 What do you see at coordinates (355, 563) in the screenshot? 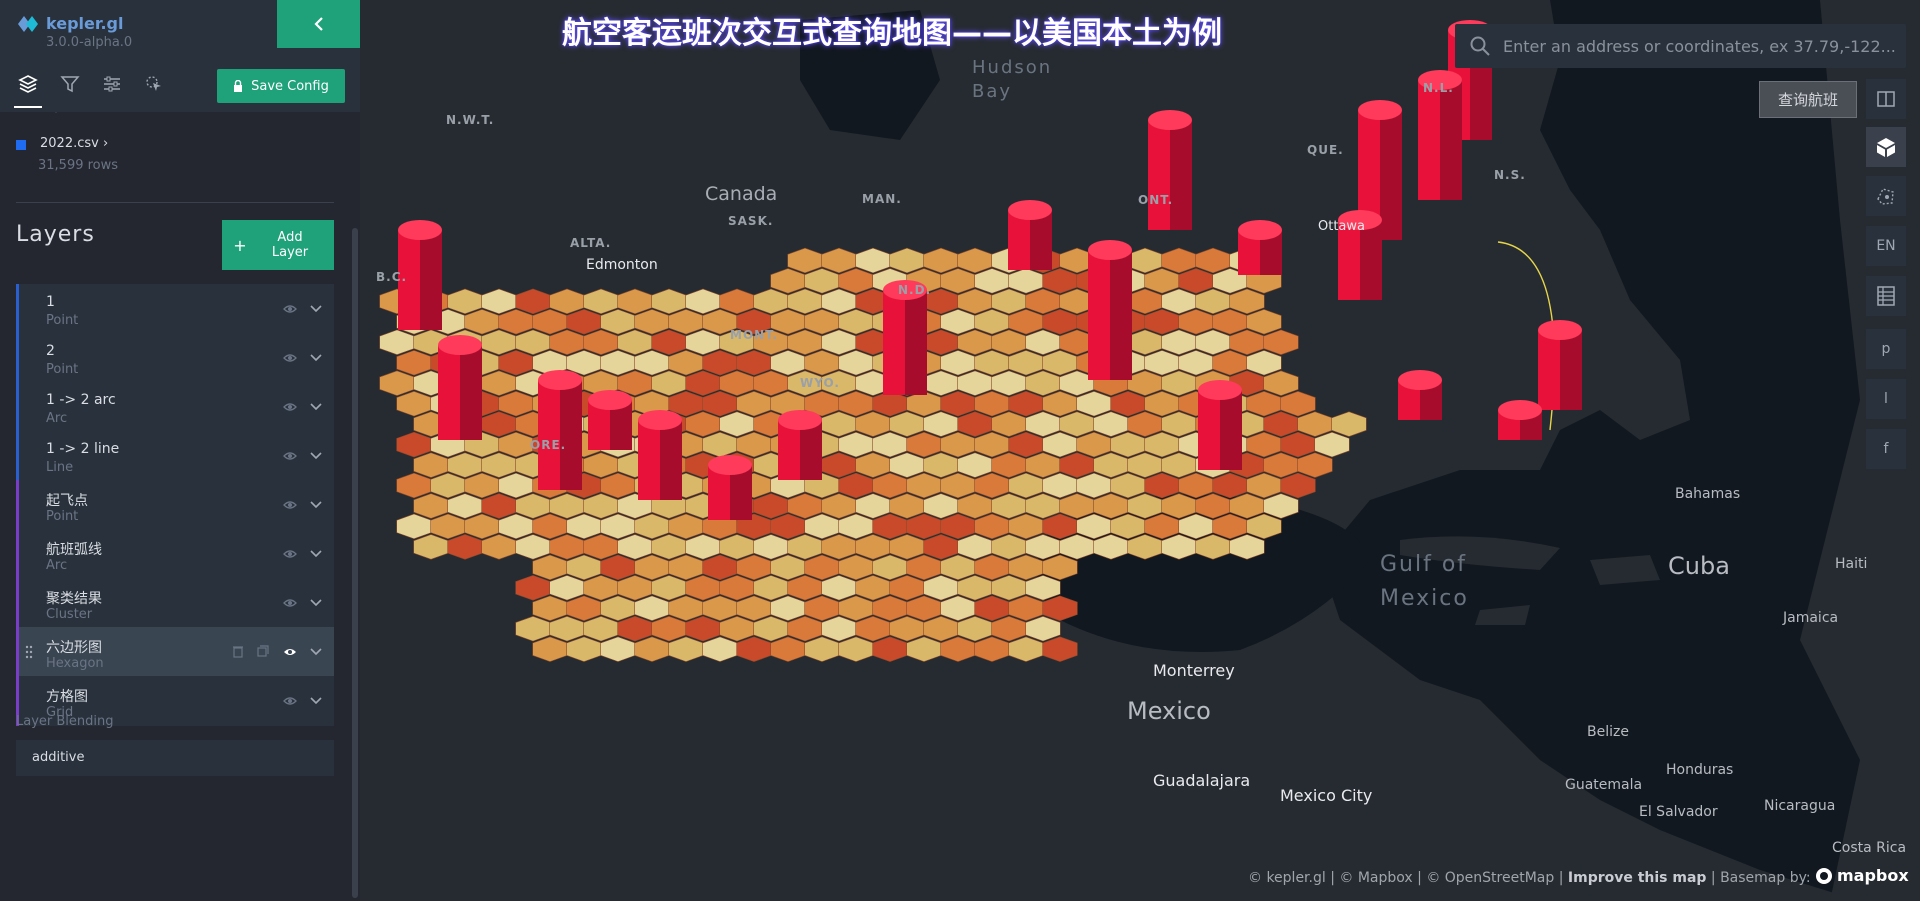
I see `side-panel-scrollbar` at bounding box center [355, 563].